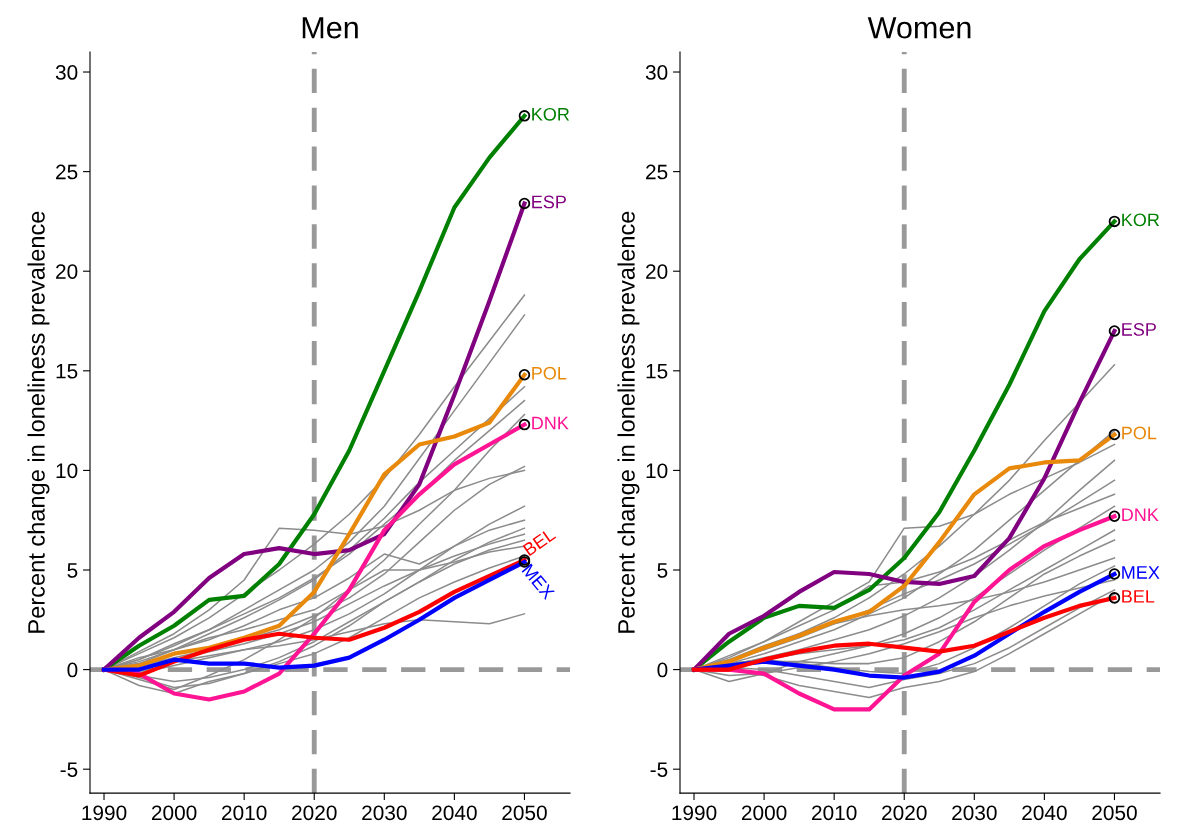 The width and height of the screenshot is (1177, 827). What do you see at coordinates (539, 542) in the screenshot?
I see `text: BEL` at bounding box center [539, 542].